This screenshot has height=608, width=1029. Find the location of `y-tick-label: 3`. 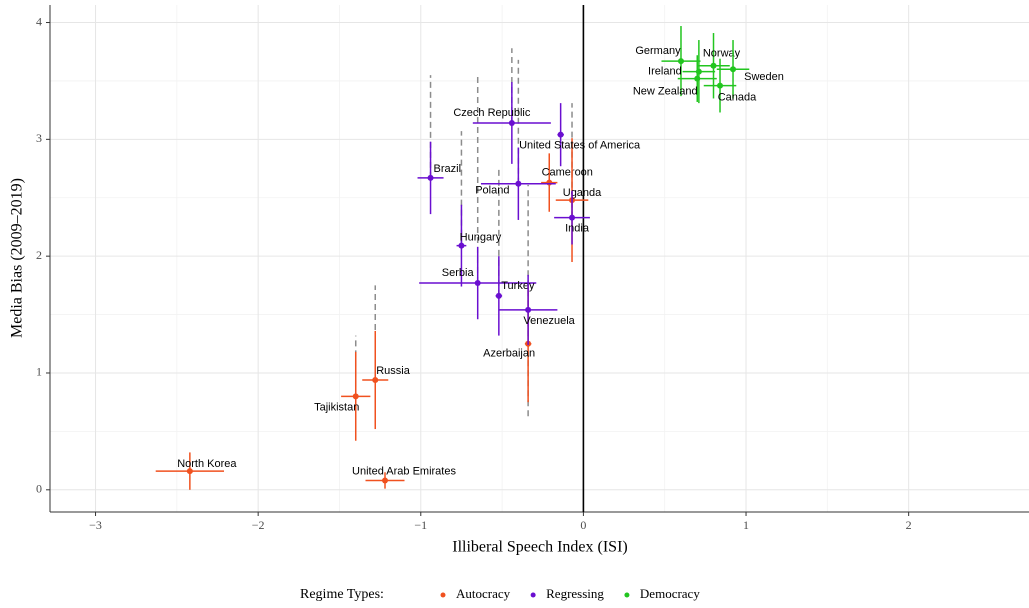

y-tick-label: 3 is located at coordinates (39, 138).